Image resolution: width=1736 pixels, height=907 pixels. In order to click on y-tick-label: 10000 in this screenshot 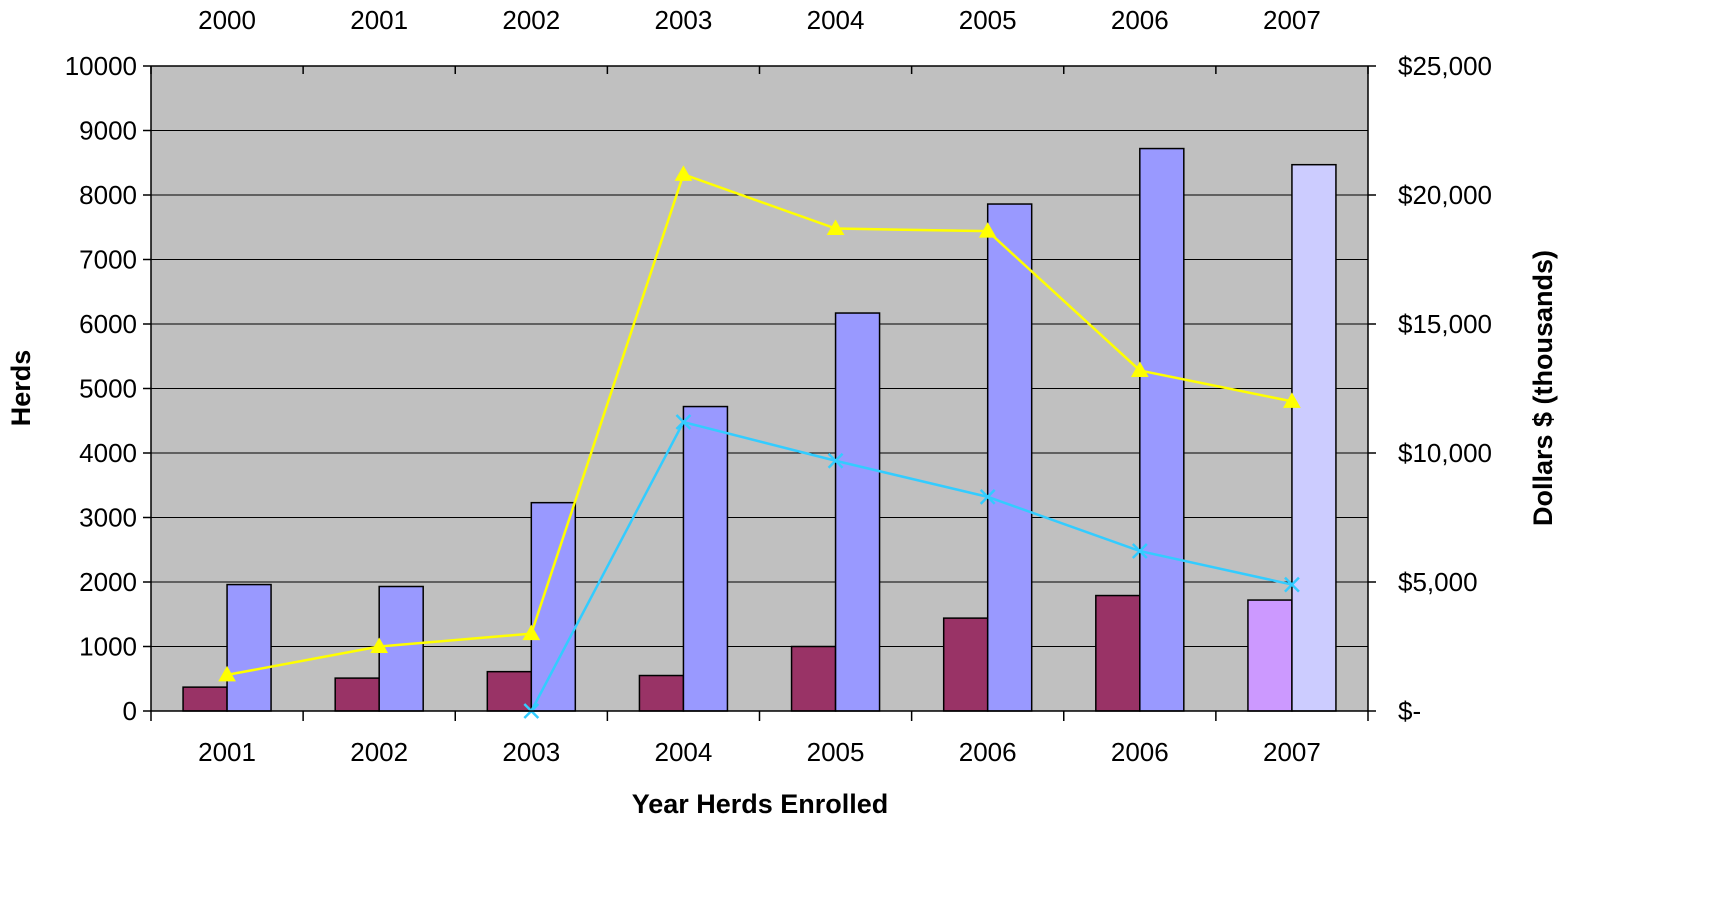, I will do `click(101, 66)`.